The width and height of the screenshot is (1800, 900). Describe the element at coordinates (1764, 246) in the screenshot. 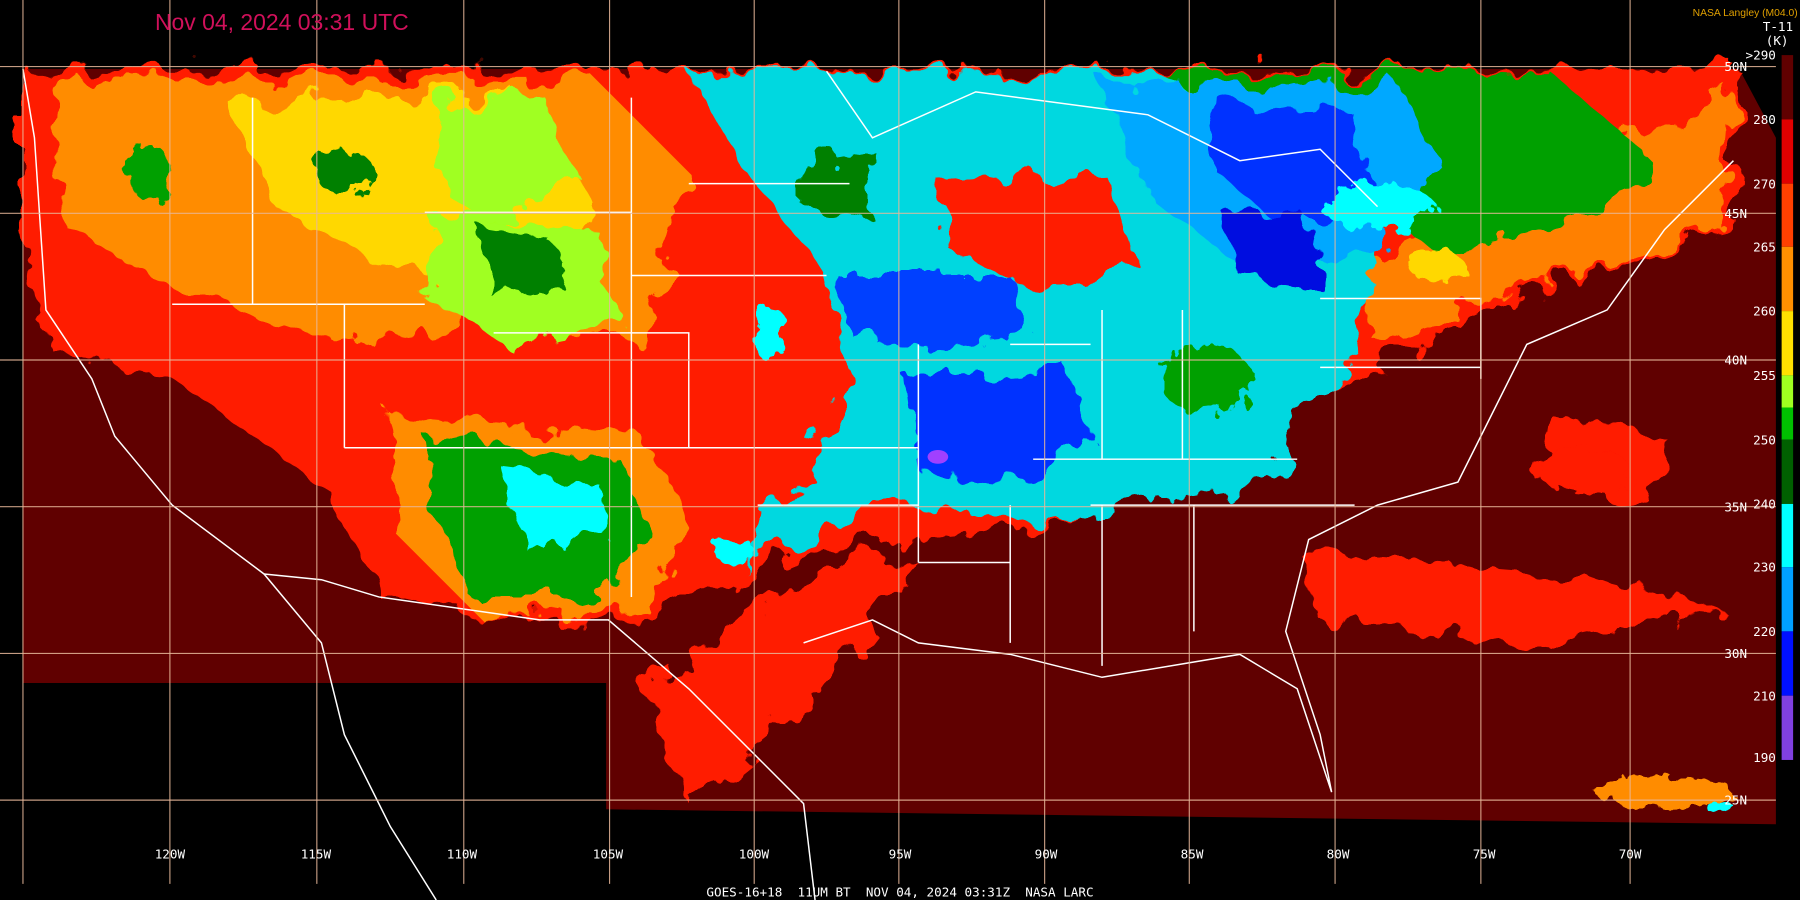

I see `colorbar-label: 265` at that location.